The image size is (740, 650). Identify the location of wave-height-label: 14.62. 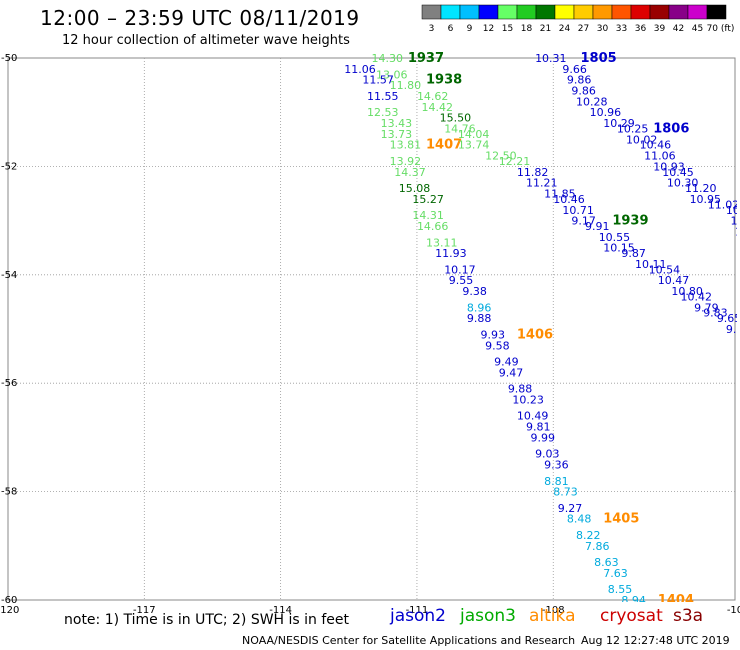
(433, 96).